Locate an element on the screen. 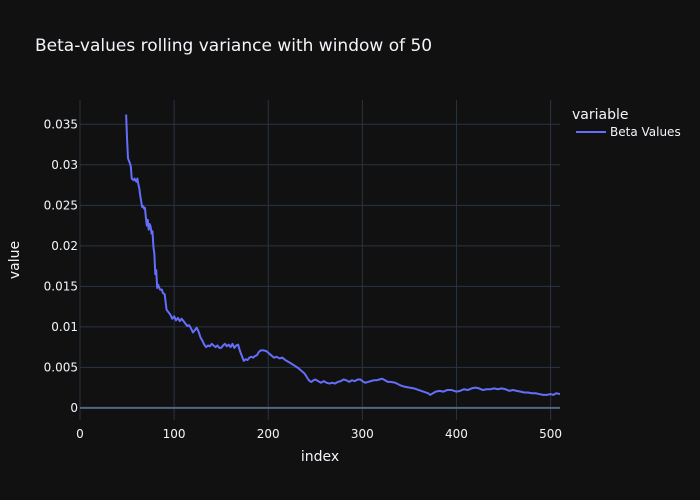  legend-item-beta-values: Beta Values is located at coordinates (628, 132).